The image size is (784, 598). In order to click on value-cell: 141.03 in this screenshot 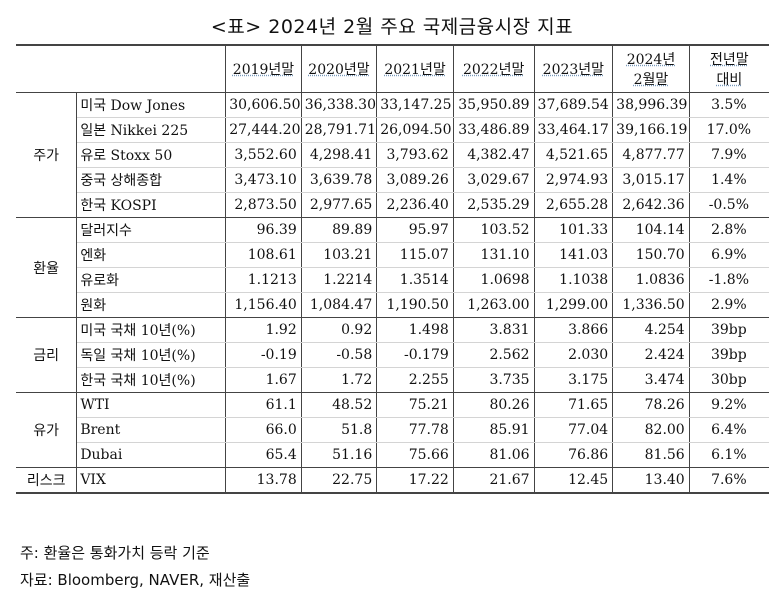, I will do `click(574, 255)`.